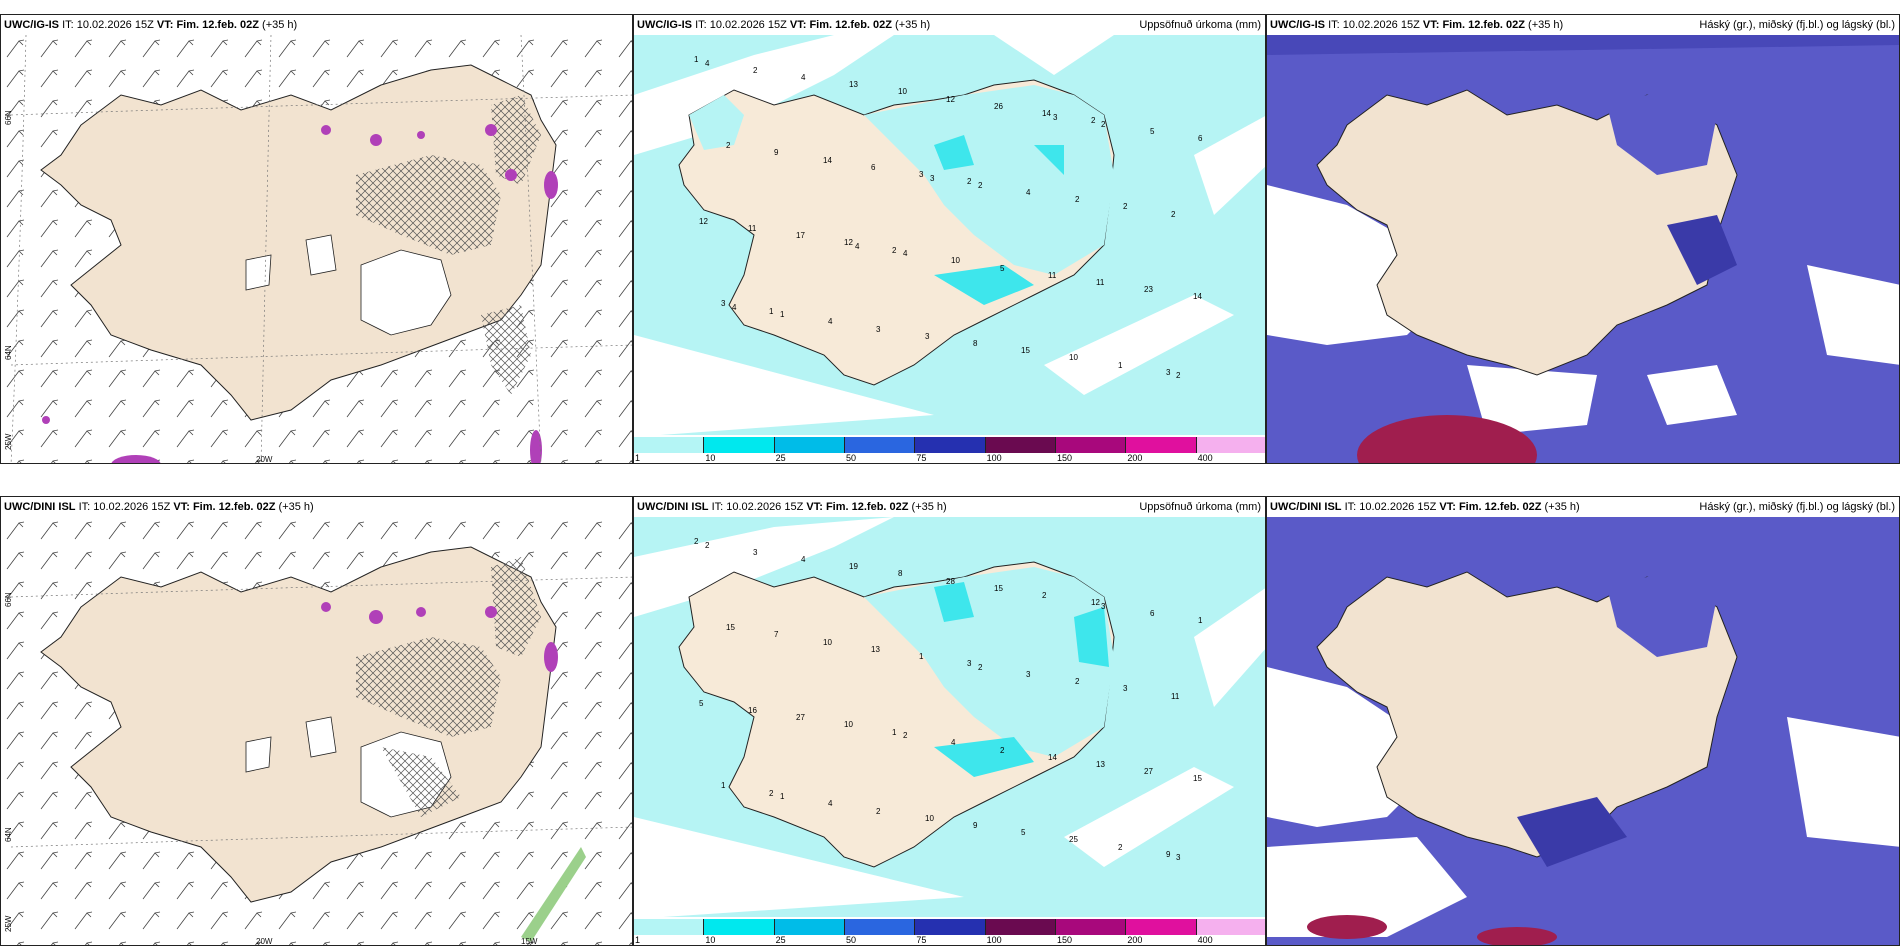 This screenshot has width=1900, height=950. Describe the element at coordinates (8, 923) in the screenshot. I see `lon-label: 25W` at that location.